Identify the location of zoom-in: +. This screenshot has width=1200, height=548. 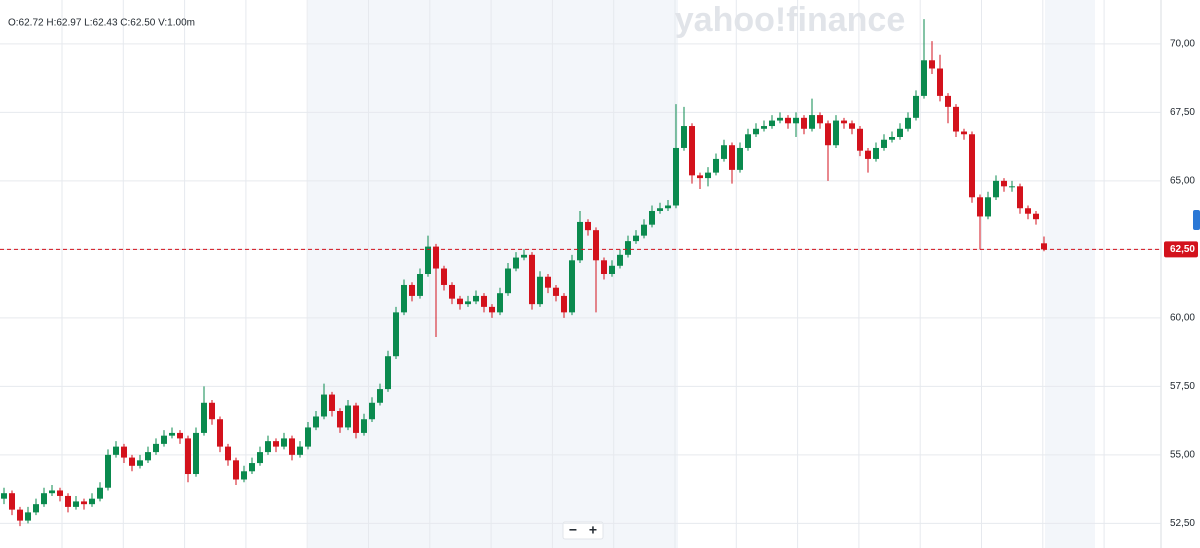
(593, 530).